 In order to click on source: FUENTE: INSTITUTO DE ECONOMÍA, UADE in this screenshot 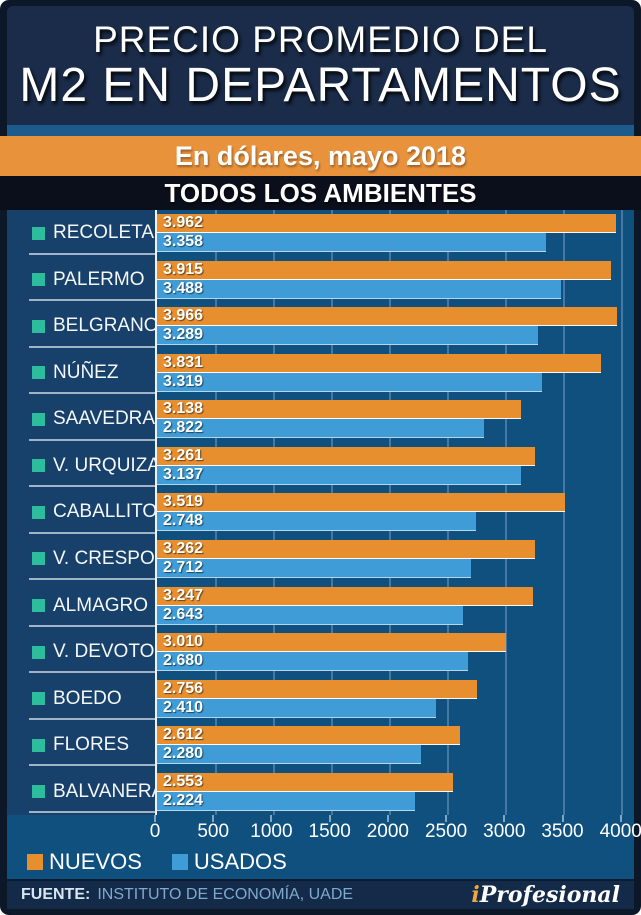, I will do `click(187, 895)`.